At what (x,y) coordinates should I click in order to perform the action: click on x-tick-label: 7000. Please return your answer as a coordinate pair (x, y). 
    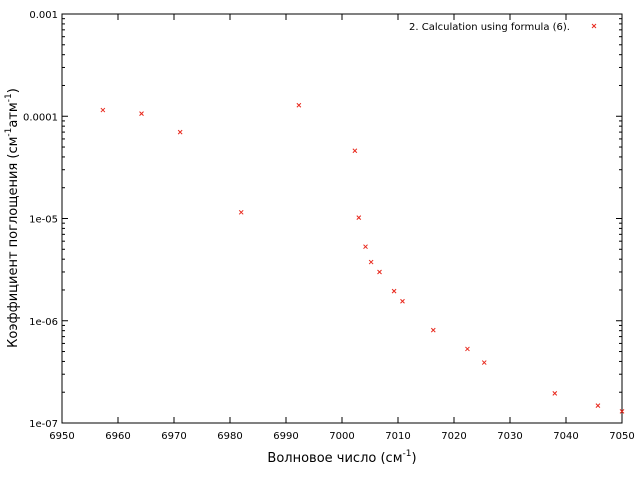
    Looking at the image, I should click on (341, 436).